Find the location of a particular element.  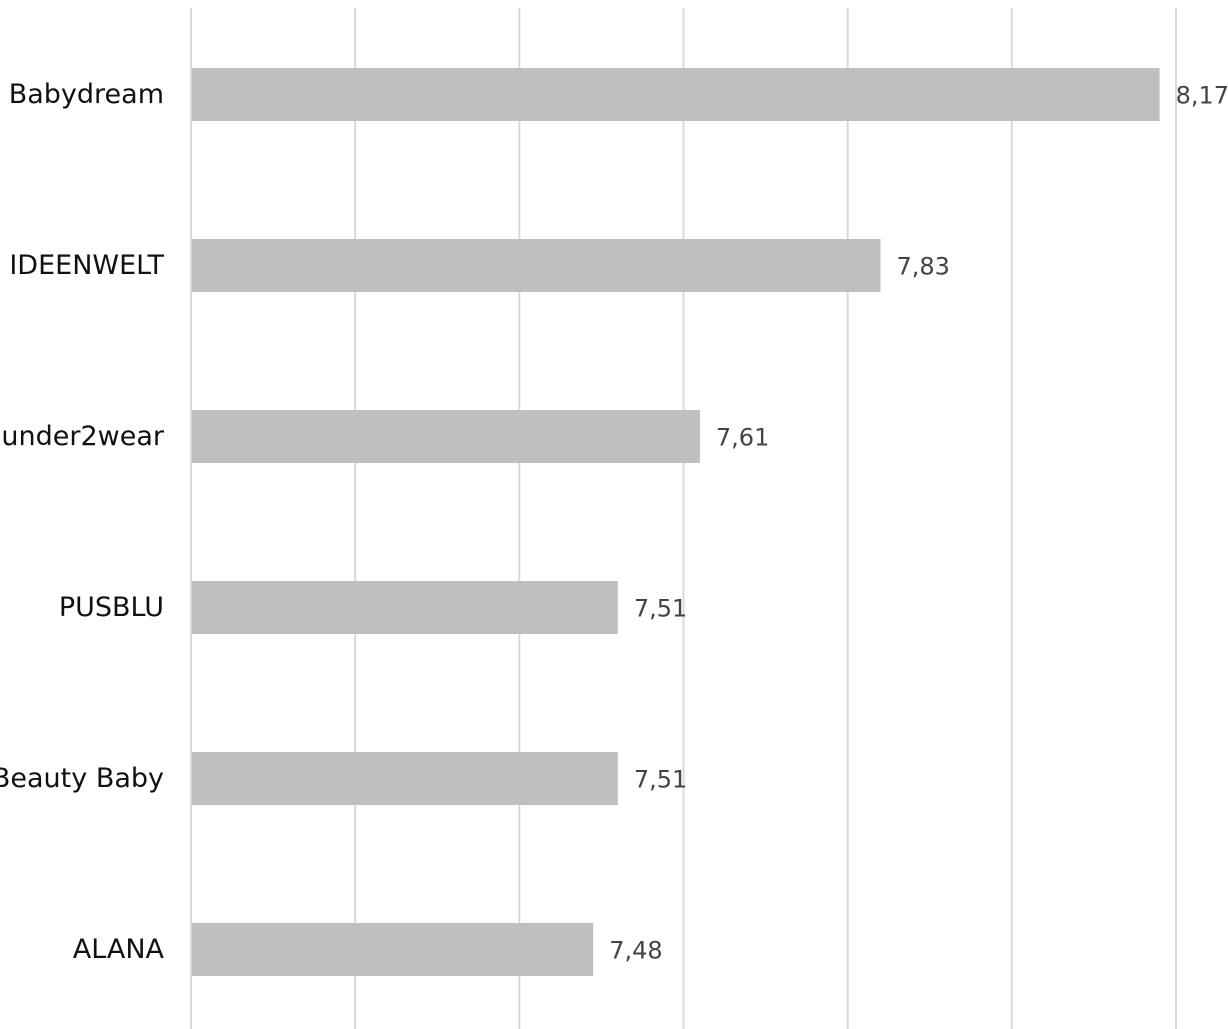

value-label: 7,48 is located at coordinates (635, 951).